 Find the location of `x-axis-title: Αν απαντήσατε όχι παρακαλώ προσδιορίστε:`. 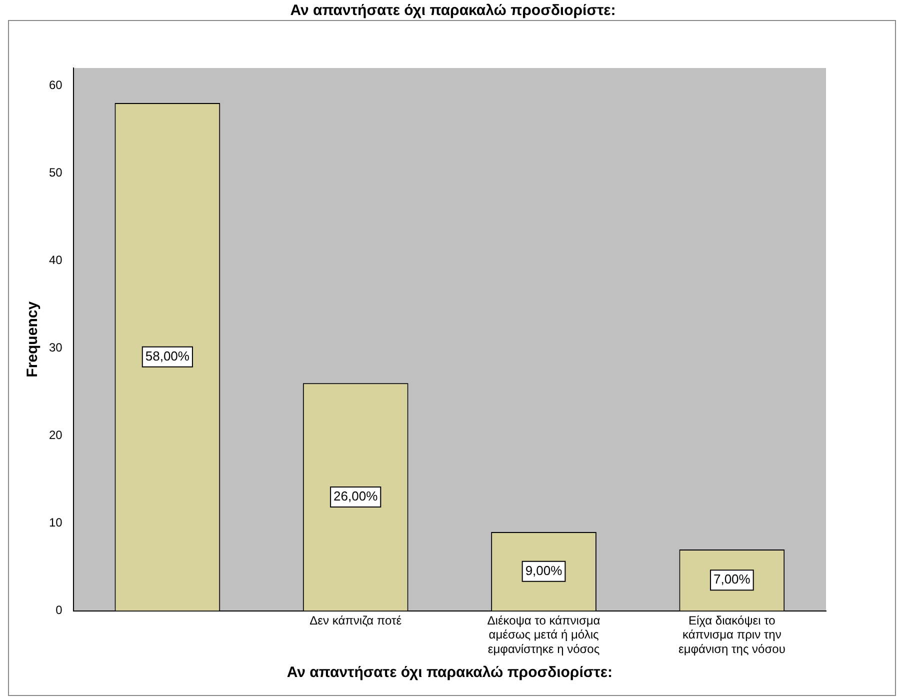

x-axis-title: Αν απαντήσατε όχι παρακαλώ προσδιορίστε: is located at coordinates (449, 673).